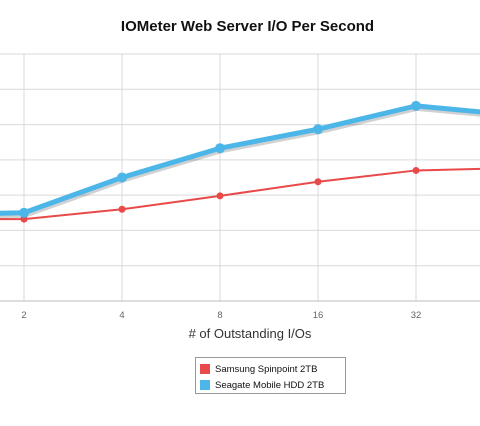 The image size is (480, 426). I want to click on legend-swatch-seagate, so click(205, 385).